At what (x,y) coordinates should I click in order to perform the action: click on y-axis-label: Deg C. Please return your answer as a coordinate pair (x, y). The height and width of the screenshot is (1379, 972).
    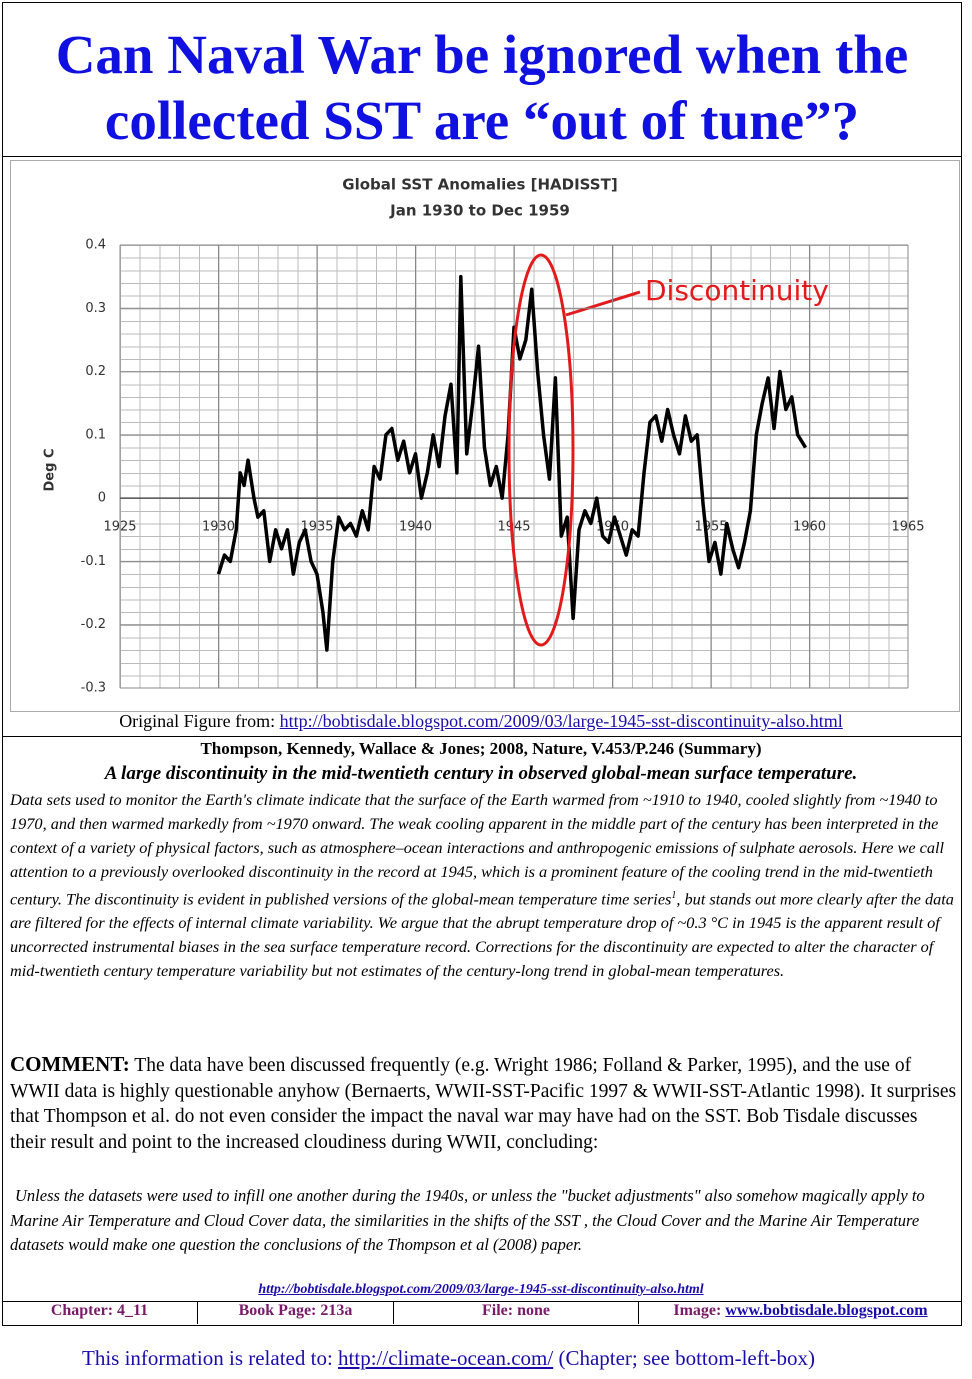
    Looking at the image, I should click on (50, 470).